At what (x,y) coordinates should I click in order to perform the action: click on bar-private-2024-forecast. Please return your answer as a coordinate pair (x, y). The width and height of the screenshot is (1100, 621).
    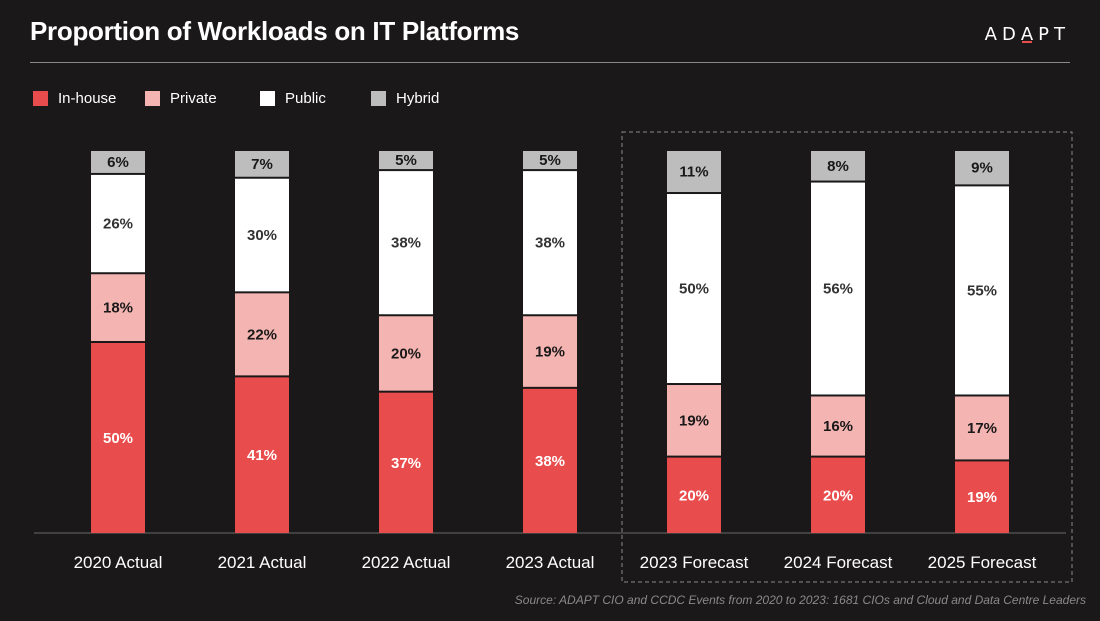
    Looking at the image, I should click on (838, 426).